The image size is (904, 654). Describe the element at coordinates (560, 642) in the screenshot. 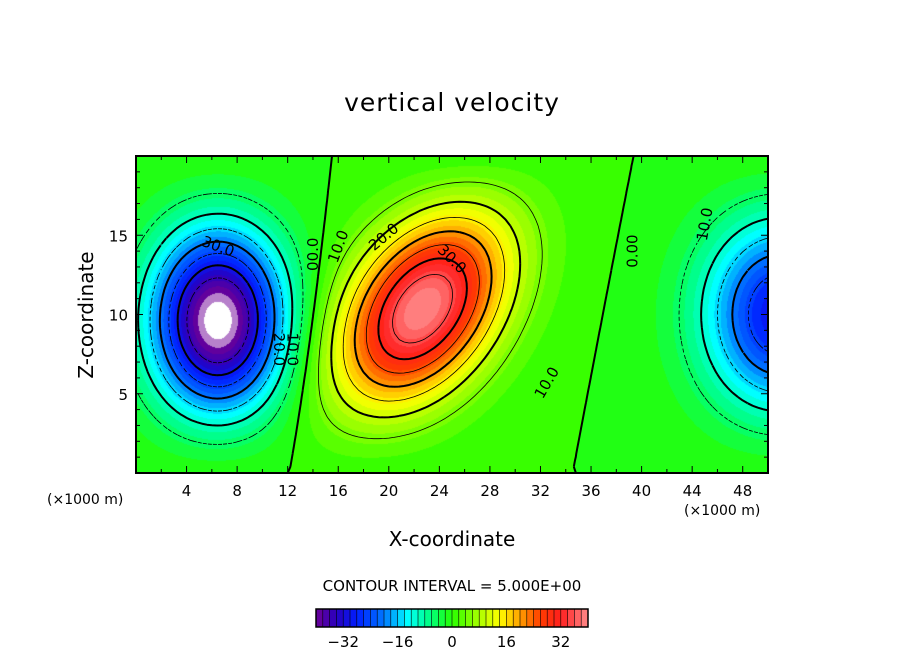

I see `colorbar-tick-label: 32` at that location.